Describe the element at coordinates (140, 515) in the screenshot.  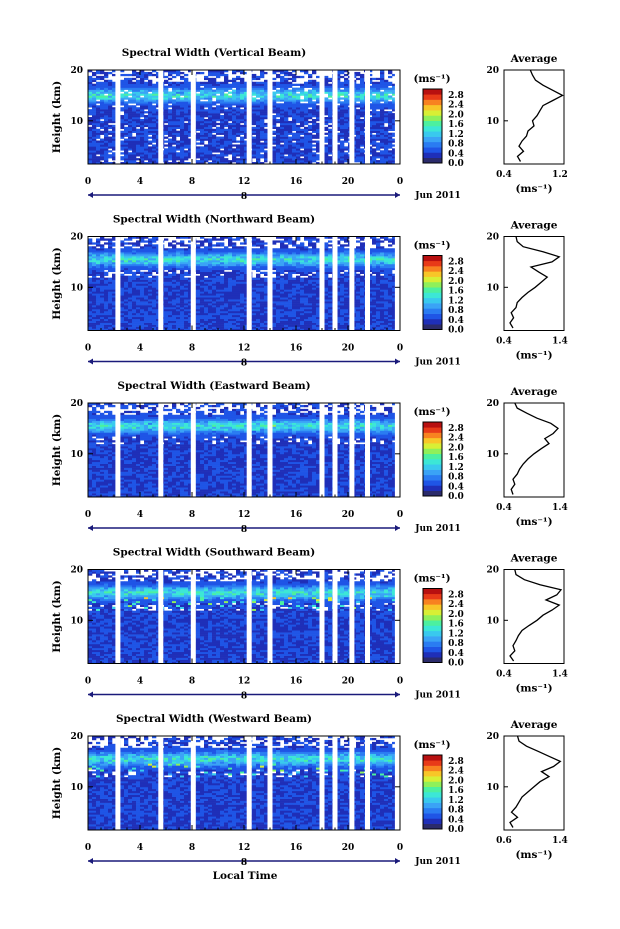
I see `x-tick-label: 4` at that location.